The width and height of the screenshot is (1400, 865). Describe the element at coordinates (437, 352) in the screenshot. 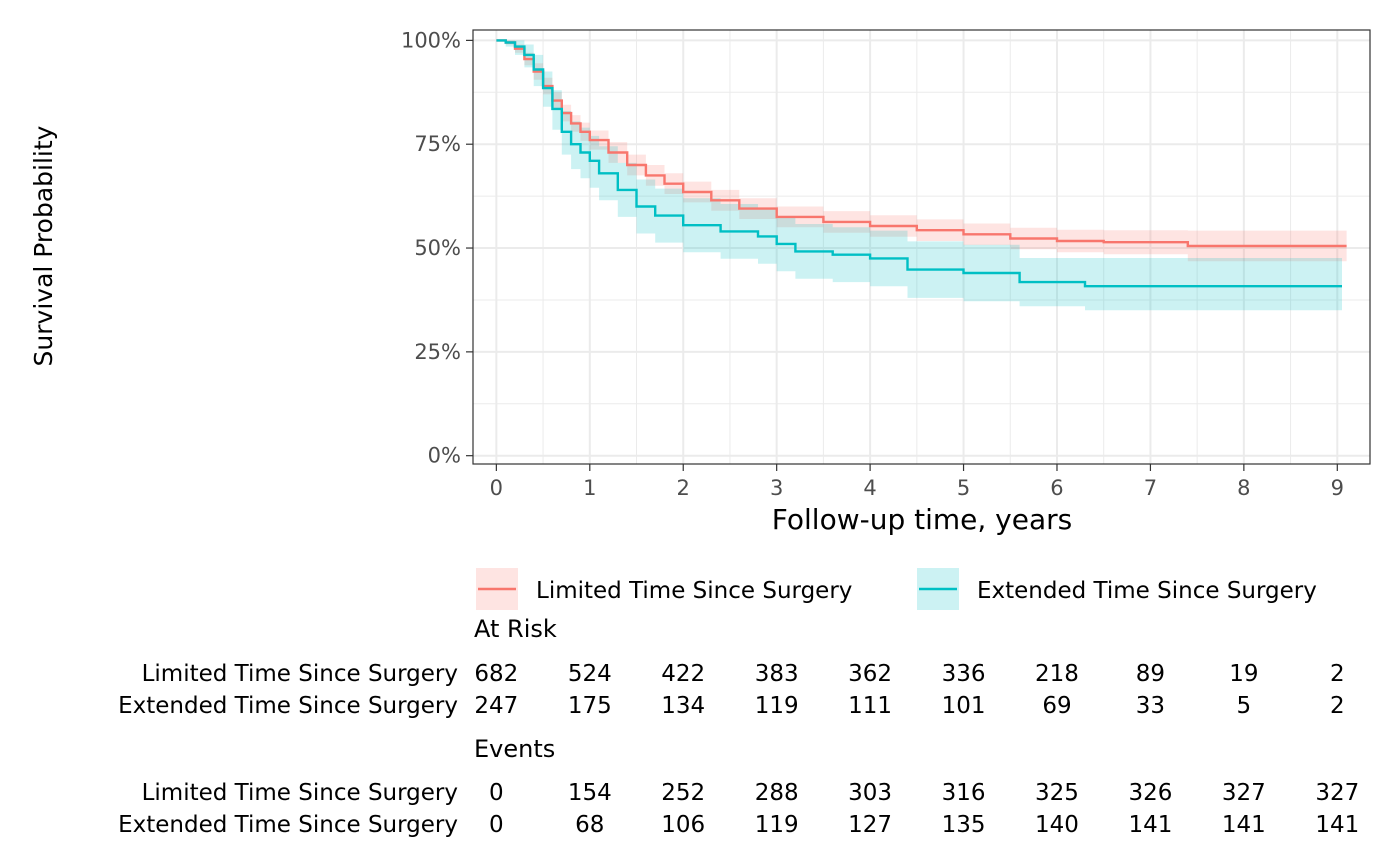

I see `y-tick-label: 25%` at that location.